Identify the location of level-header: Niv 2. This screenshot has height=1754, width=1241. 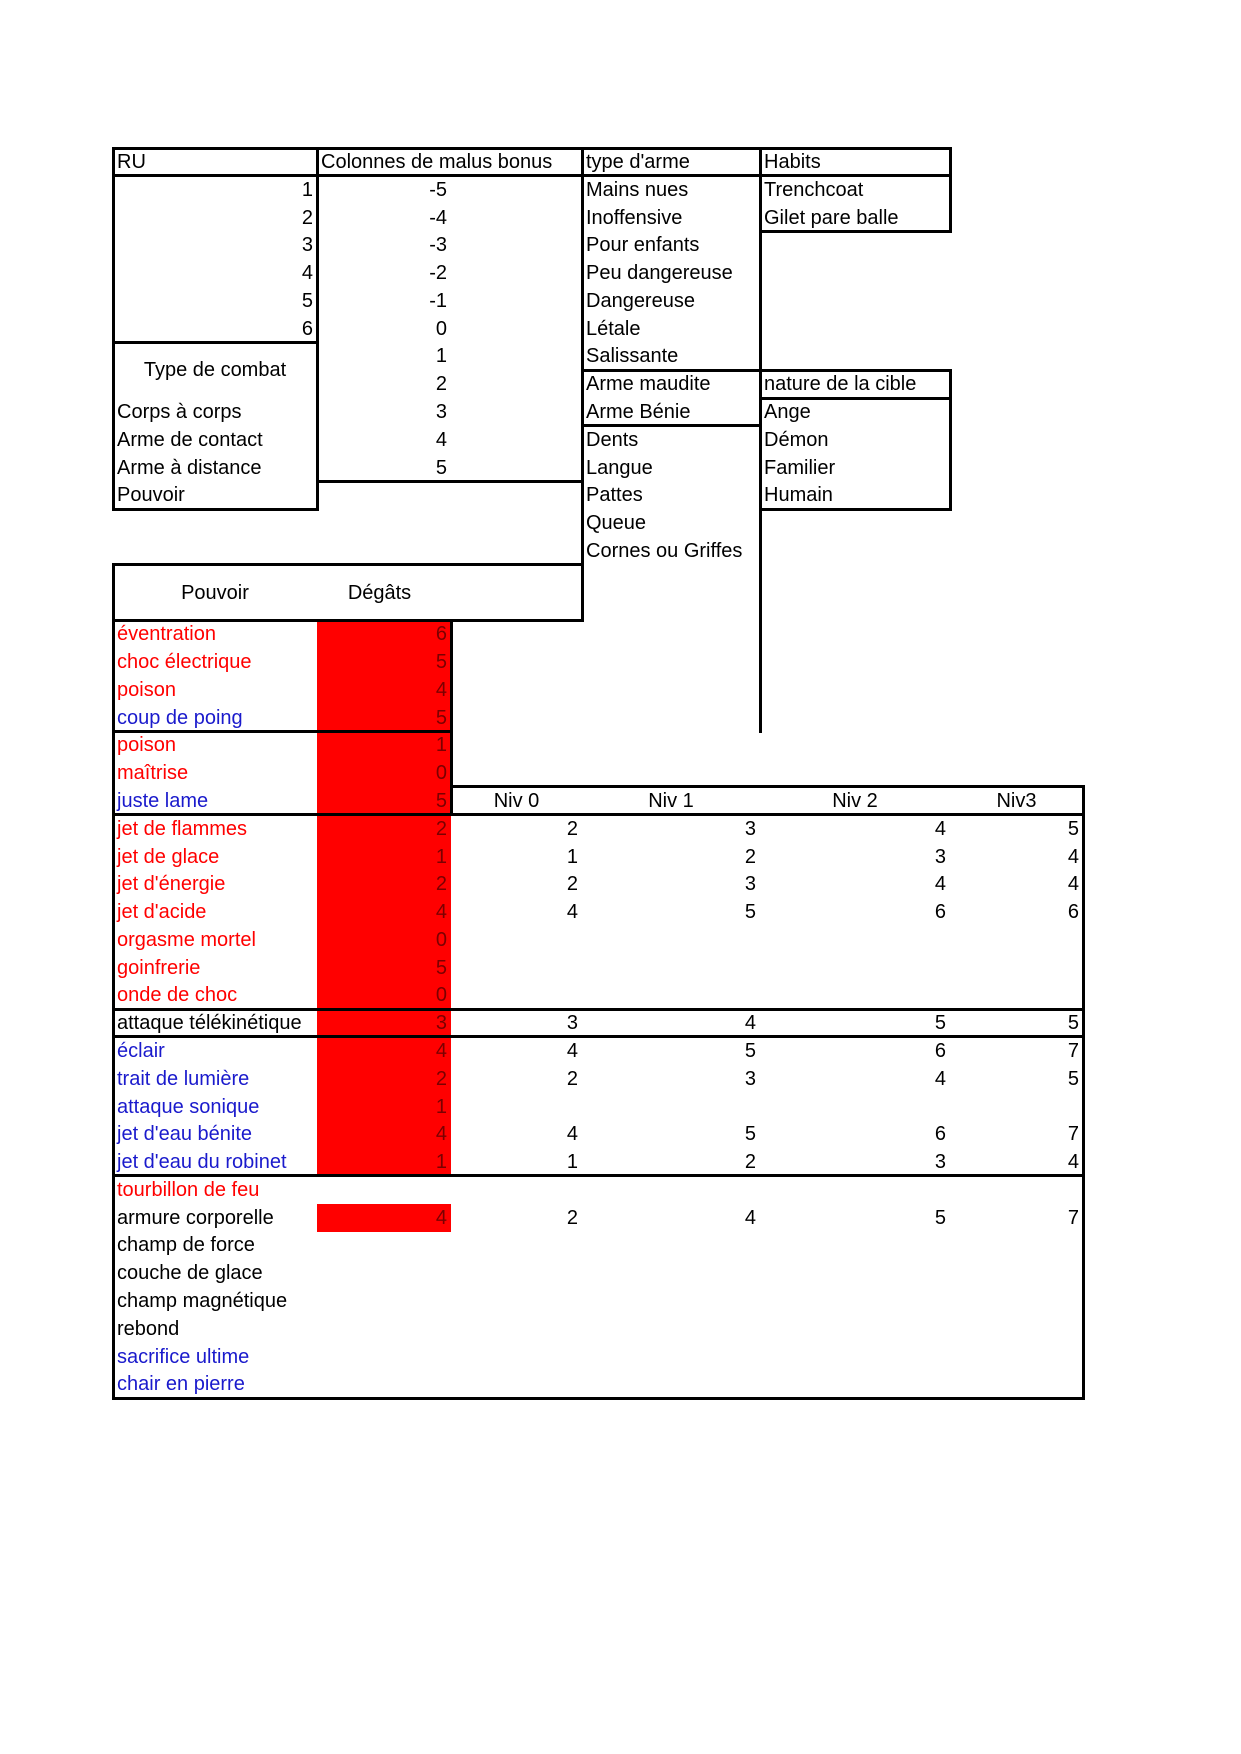
(855, 800).